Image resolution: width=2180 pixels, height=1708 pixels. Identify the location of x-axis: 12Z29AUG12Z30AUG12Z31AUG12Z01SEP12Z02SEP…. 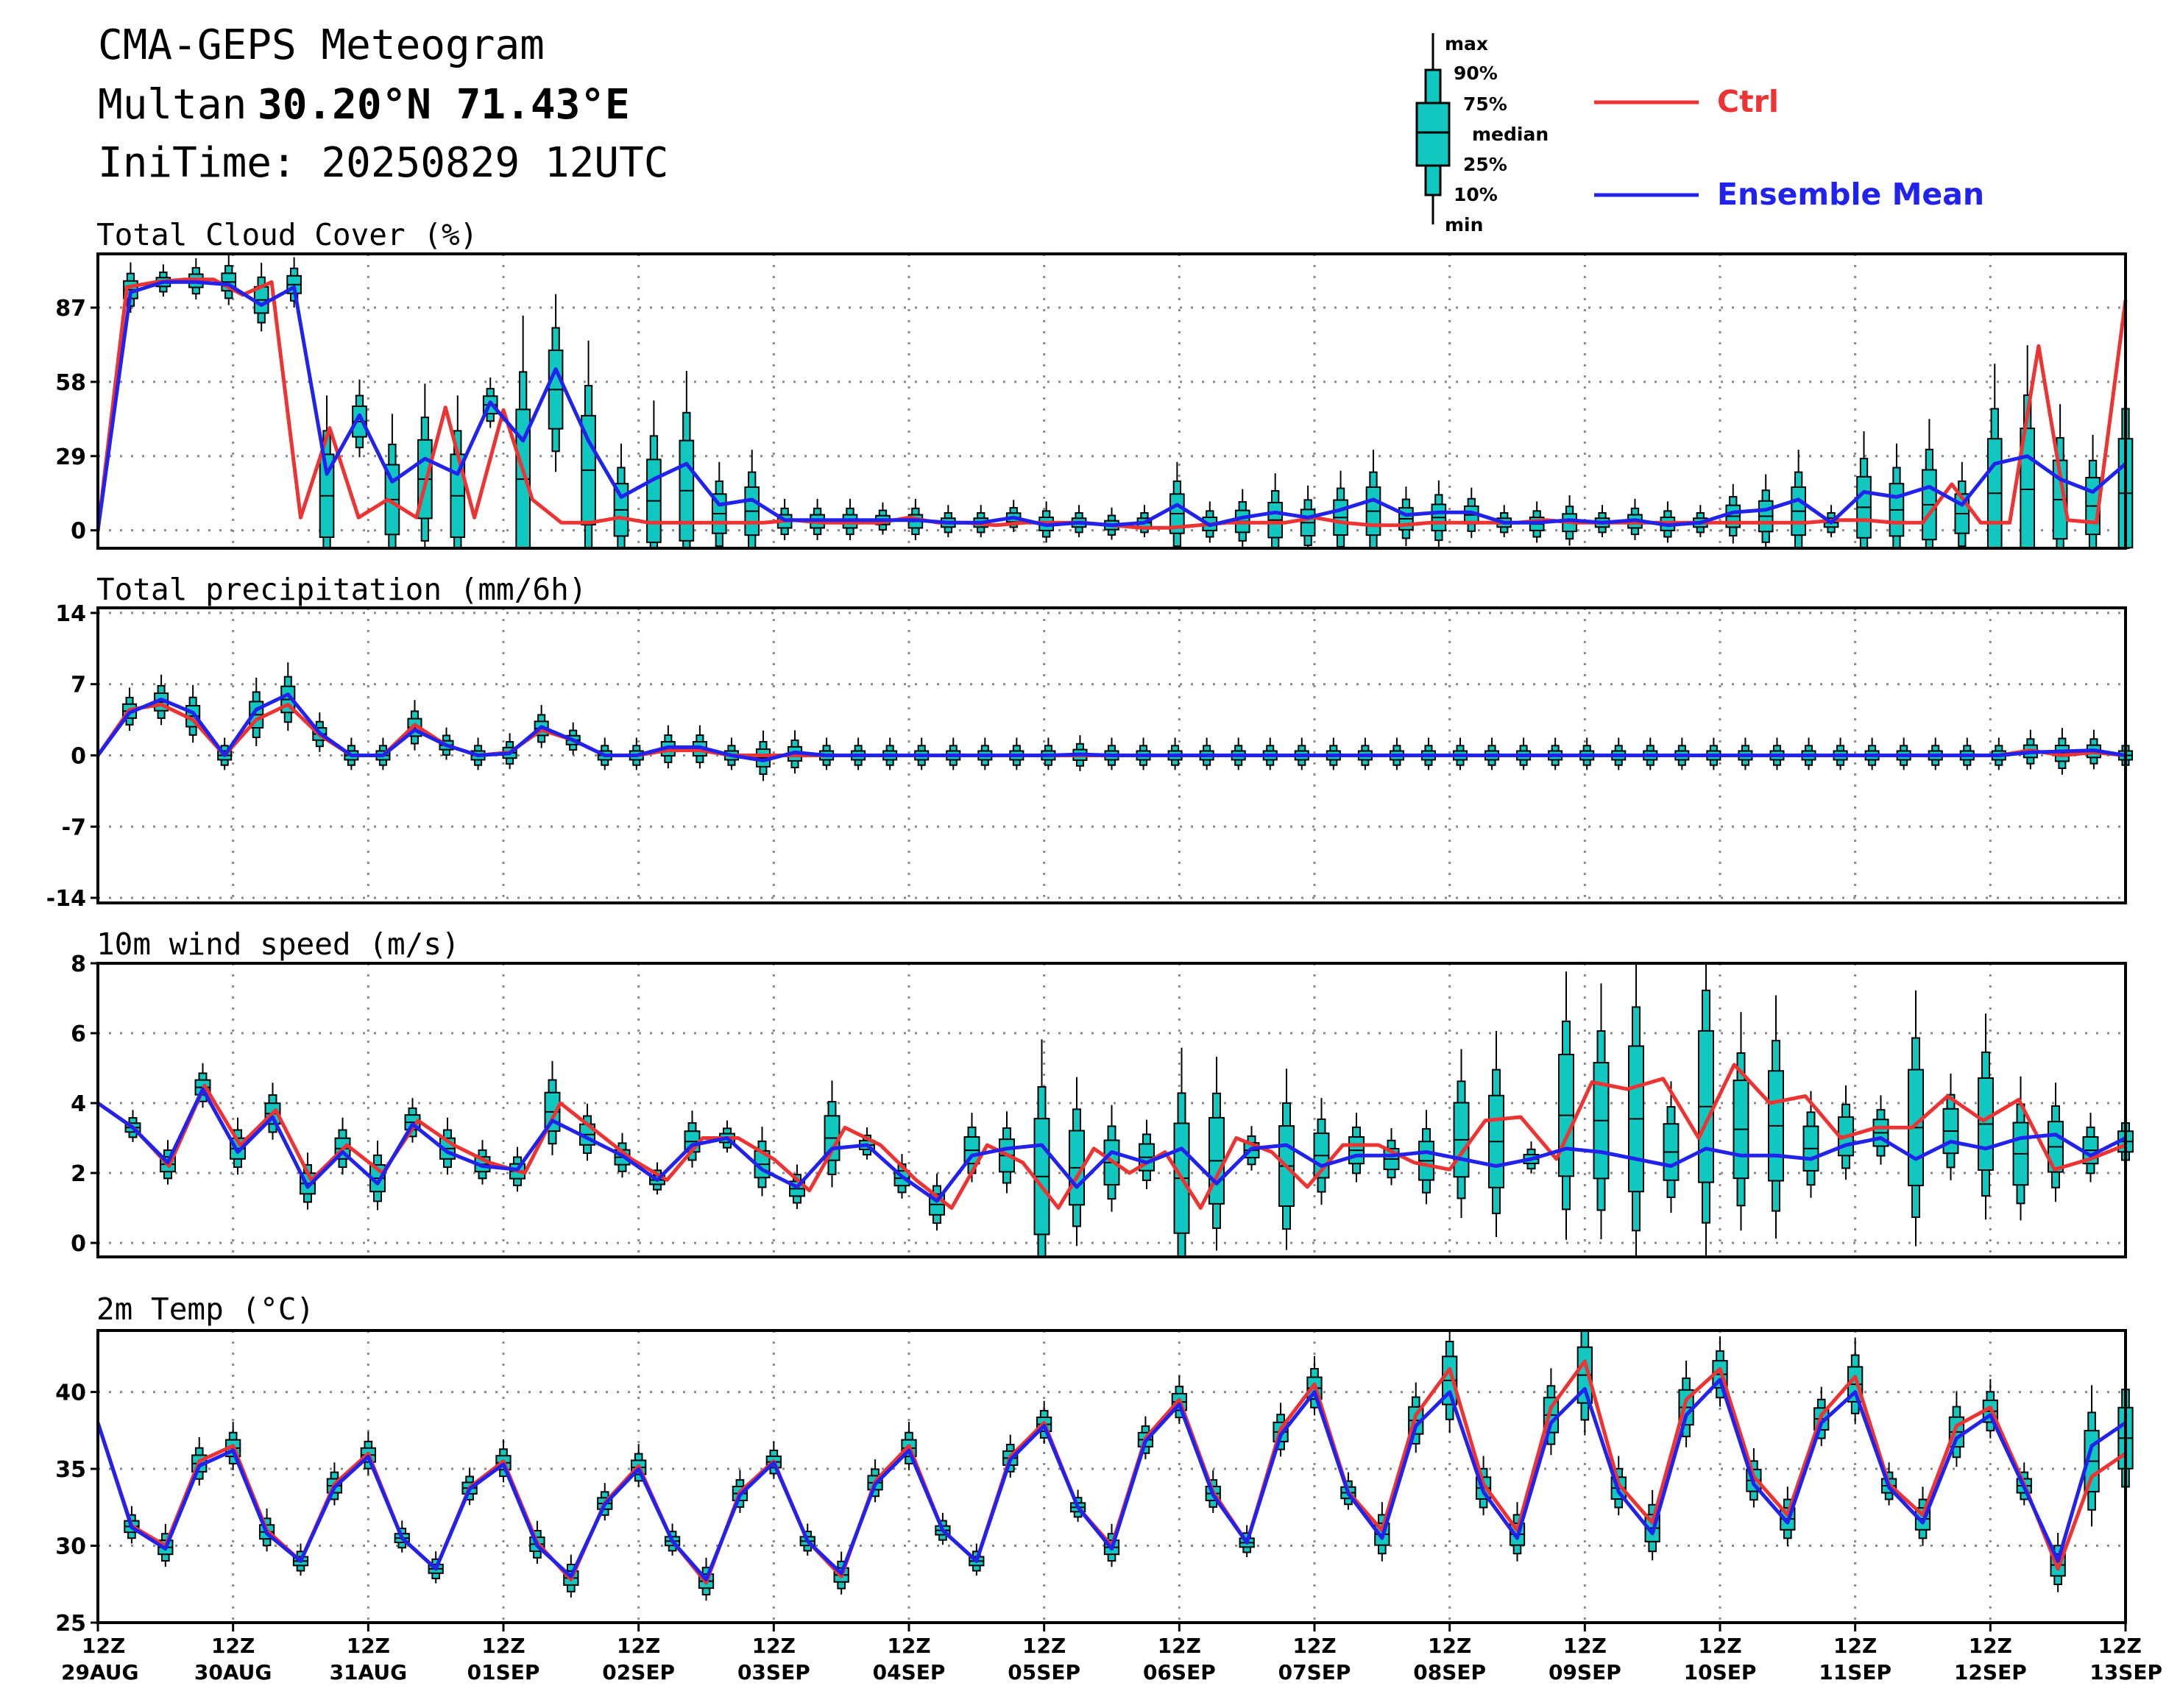
(1111, 1653).